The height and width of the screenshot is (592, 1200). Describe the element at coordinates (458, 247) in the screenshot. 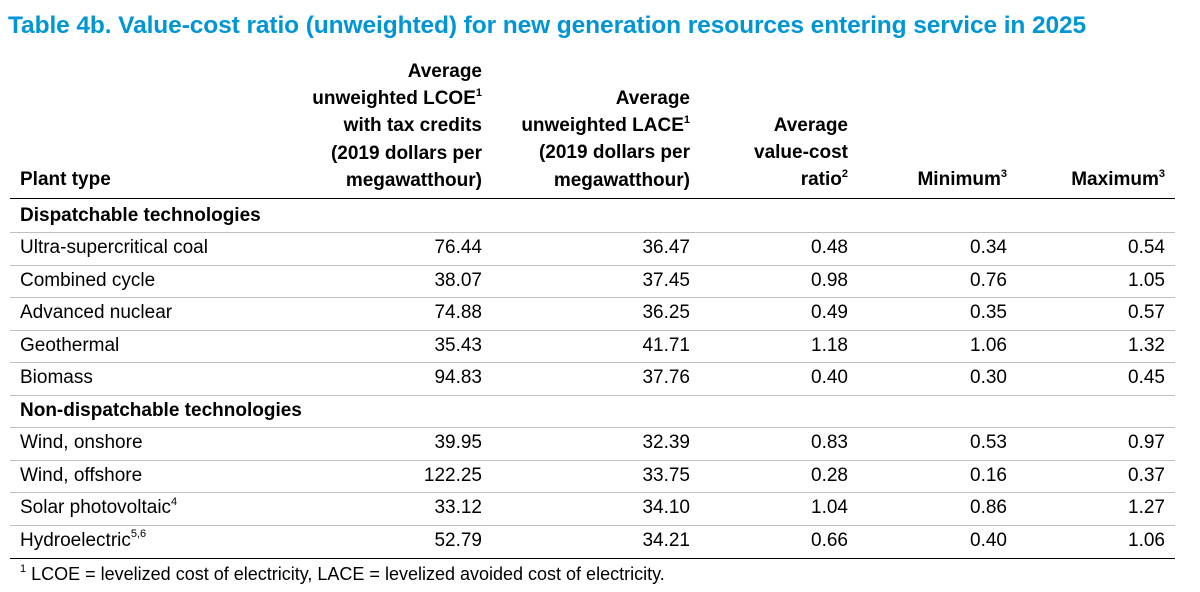

I see `lcoe-cell: 76.44` at that location.